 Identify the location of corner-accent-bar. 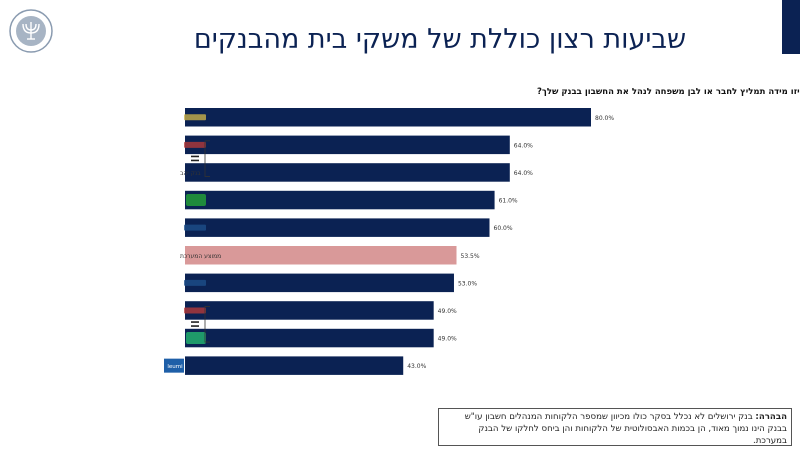
(791, 27).